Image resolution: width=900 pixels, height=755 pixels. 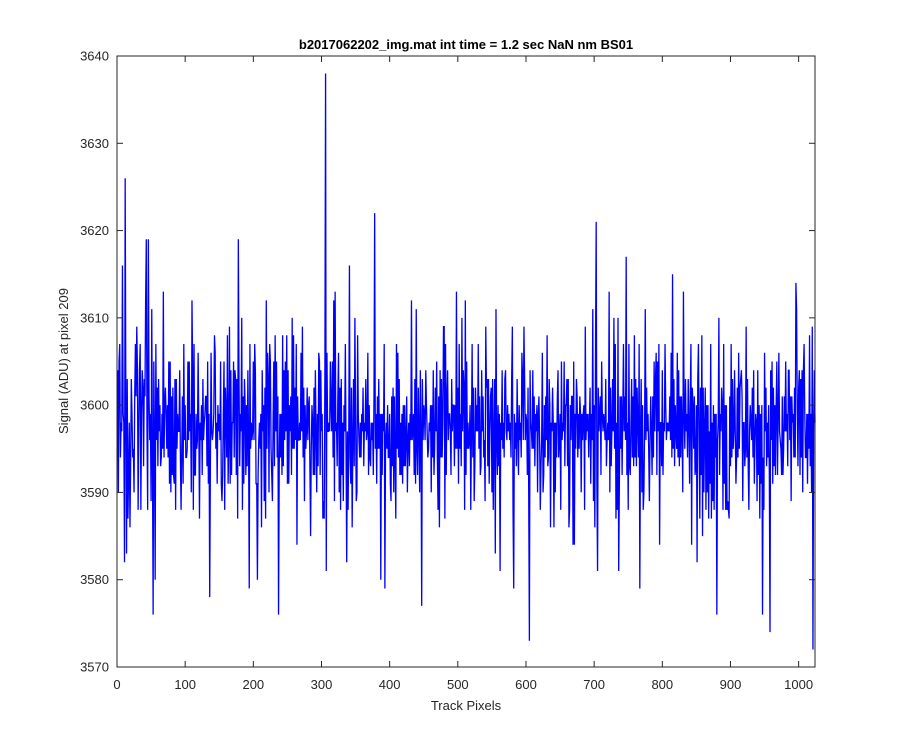 What do you see at coordinates (798, 684) in the screenshot?
I see `x-tick-label: 1000` at bounding box center [798, 684].